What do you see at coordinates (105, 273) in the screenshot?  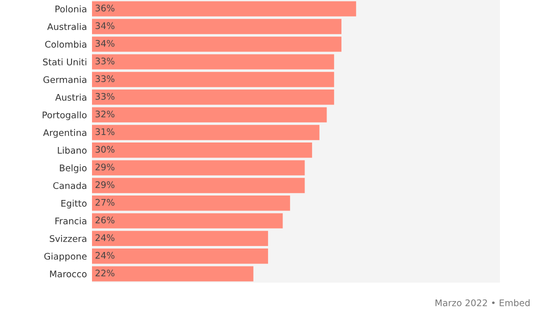 I see `data-label: 22%` at bounding box center [105, 273].